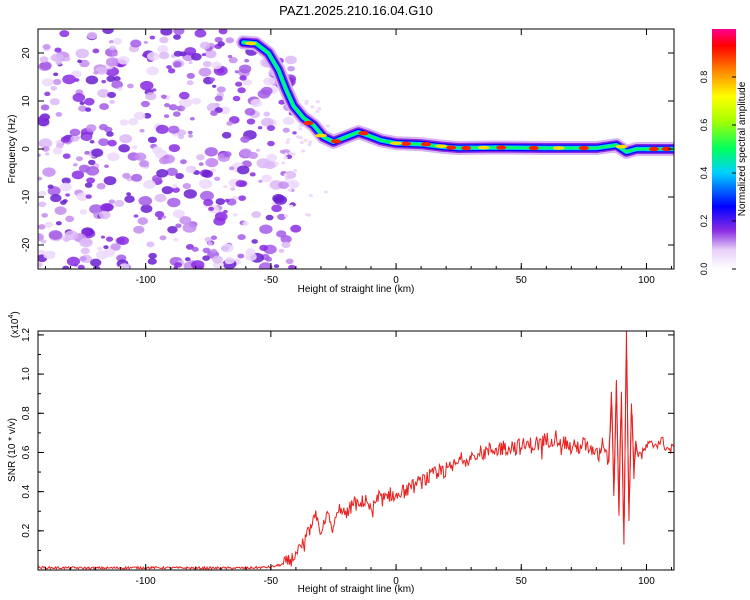  What do you see at coordinates (522, 581) in the screenshot?
I see `x-tick-label: 50` at bounding box center [522, 581].